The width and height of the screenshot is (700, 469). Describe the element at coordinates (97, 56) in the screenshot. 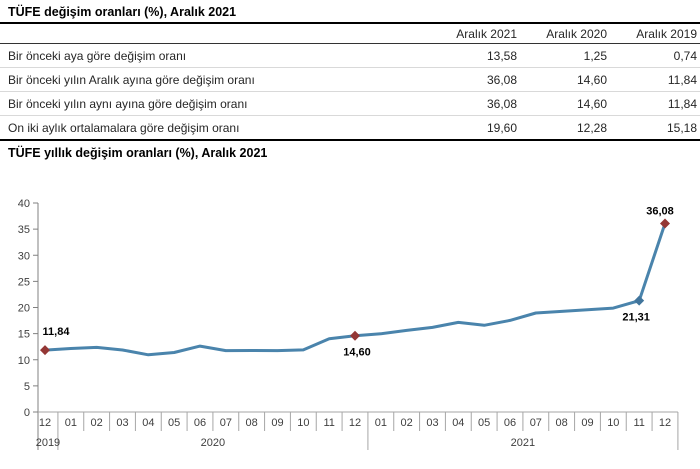

I see `row-label: Bir önceki aya göre değişim oranı` at that location.